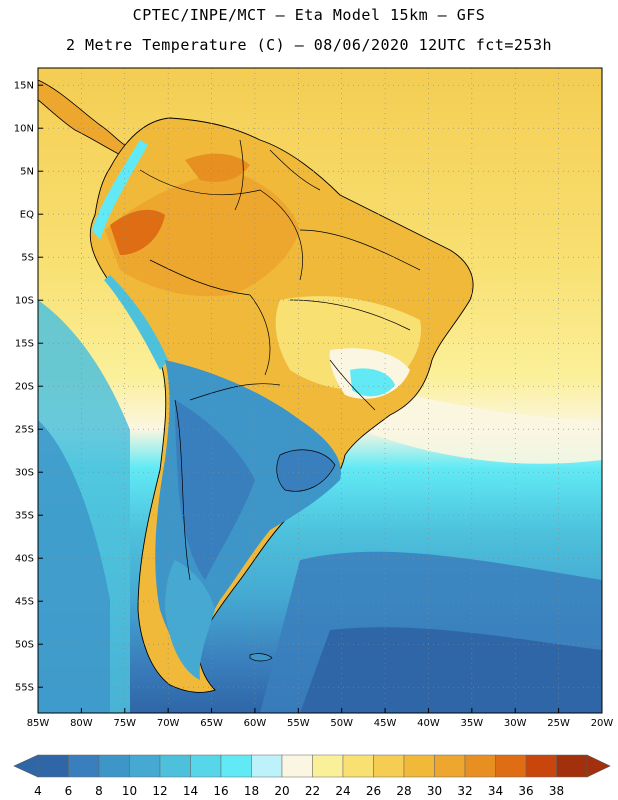 Image resolution: width=618 pixels, height=800 pixels. I want to click on colorbar-label: 6, so click(69, 791).